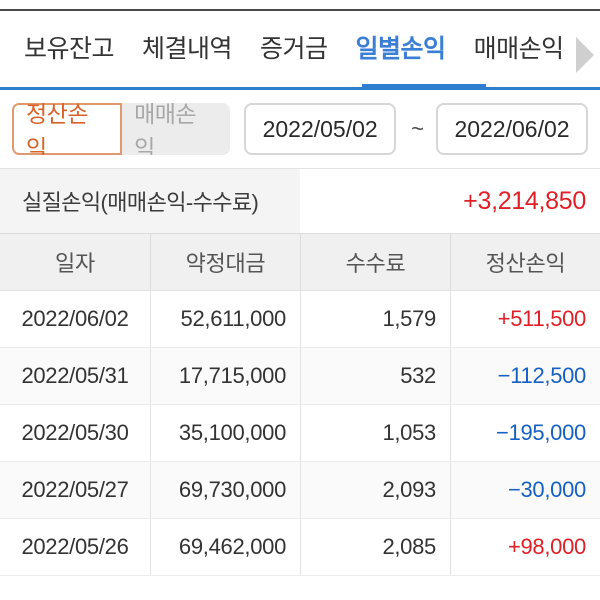 This screenshot has width=600, height=600. What do you see at coordinates (525, 547) in the screenshot?
I see `cell-pnl: +98,000` at bounding box center [525, 547].